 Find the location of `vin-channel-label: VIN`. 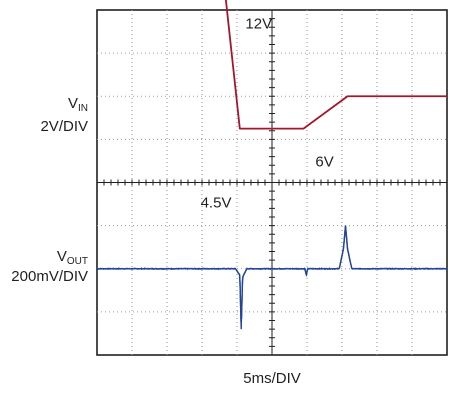

vin-channel-label: VIN is located at coordinates (78, 104).